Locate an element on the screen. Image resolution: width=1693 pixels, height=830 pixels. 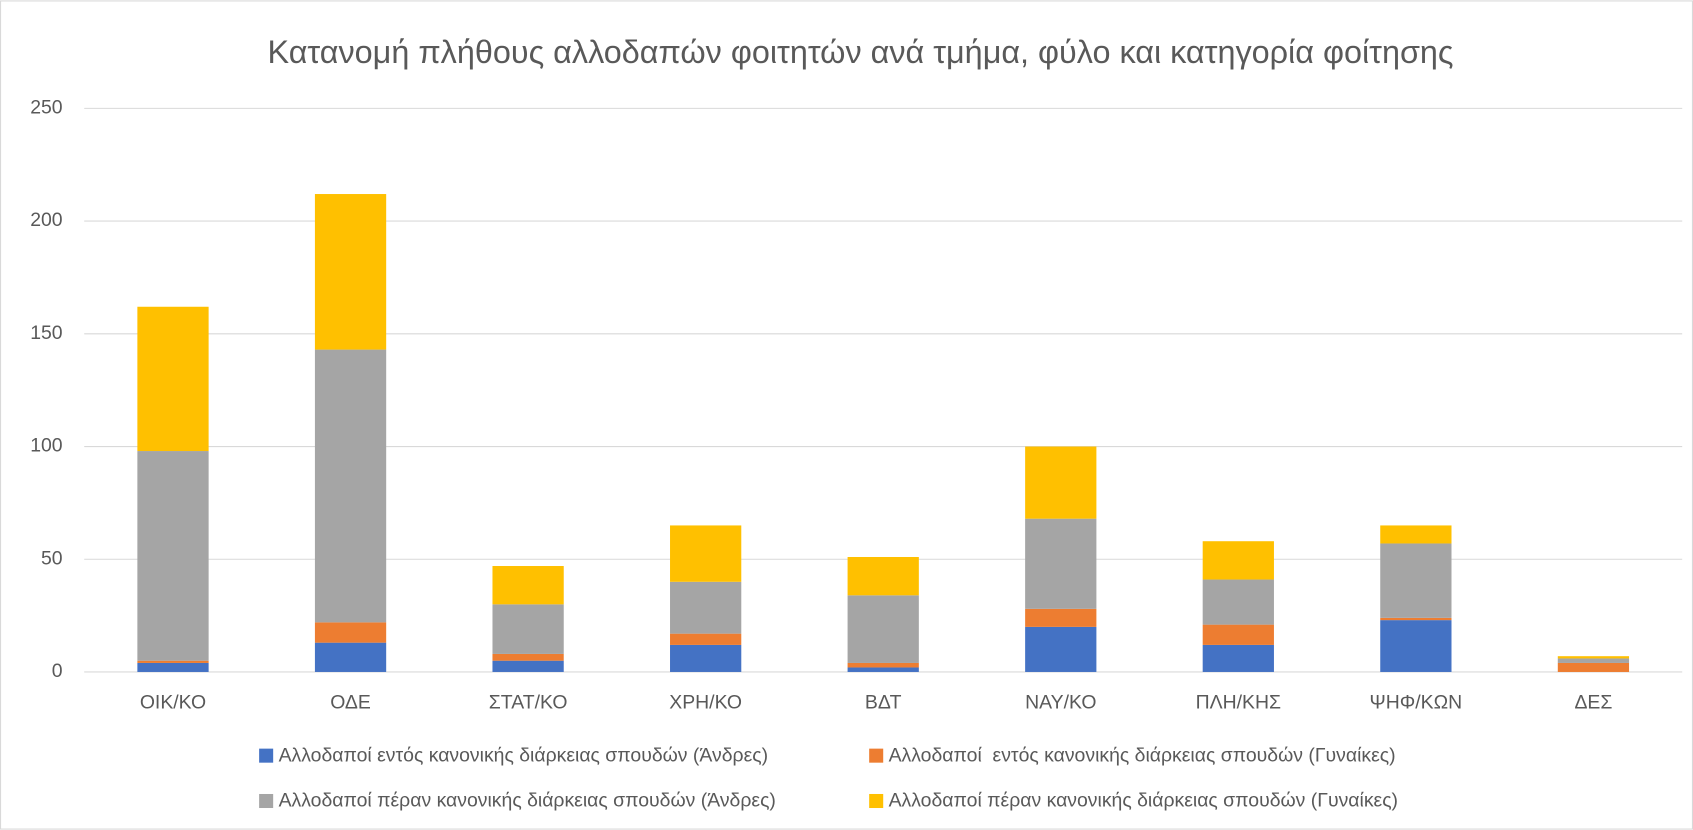
y-tick-label: 150 is located at coordinates (46, 333).